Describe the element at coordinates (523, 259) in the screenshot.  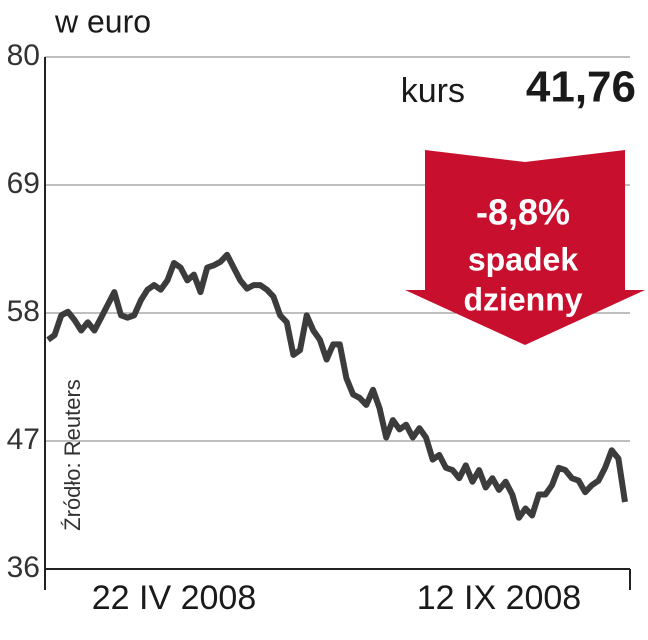
I see `change-label: spadek` at that location.